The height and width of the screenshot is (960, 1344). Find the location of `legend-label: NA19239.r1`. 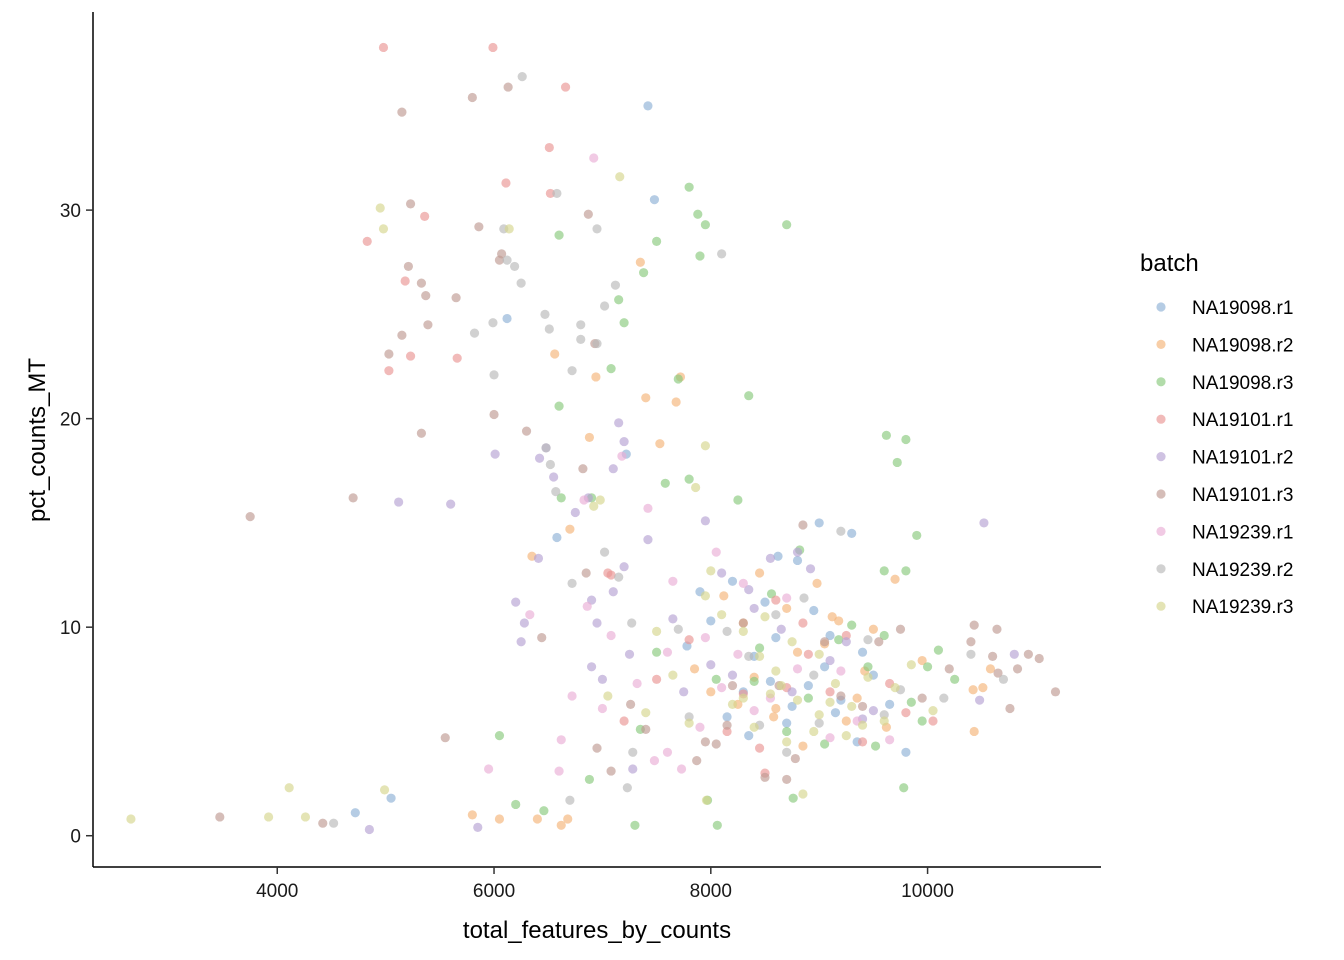

legend-label: NA19239.r1 is located at coordinates (1242, 532).